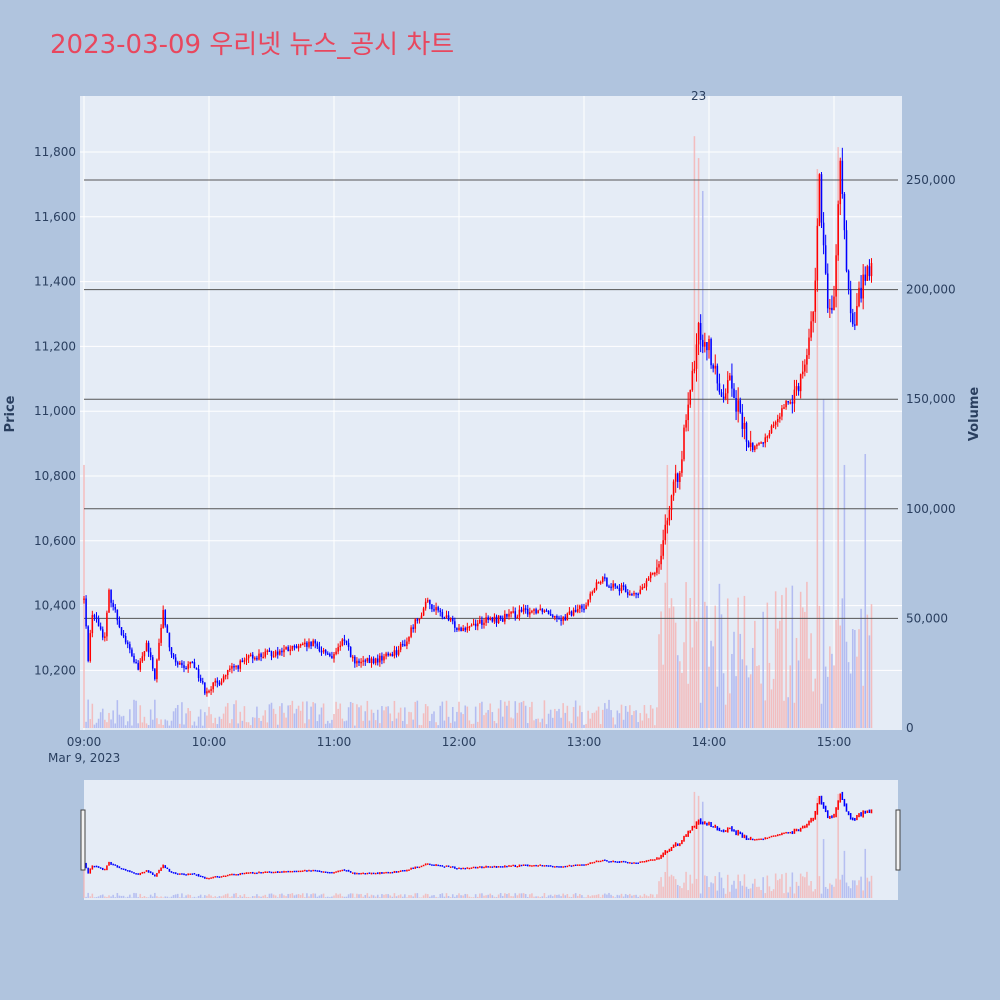 The height and width of the screenshot is (1000, 1000). What do you see at coordinates (83, 840) in the screenshot?
I see `range-slider-left-handle` at bounding box center [83, 840].